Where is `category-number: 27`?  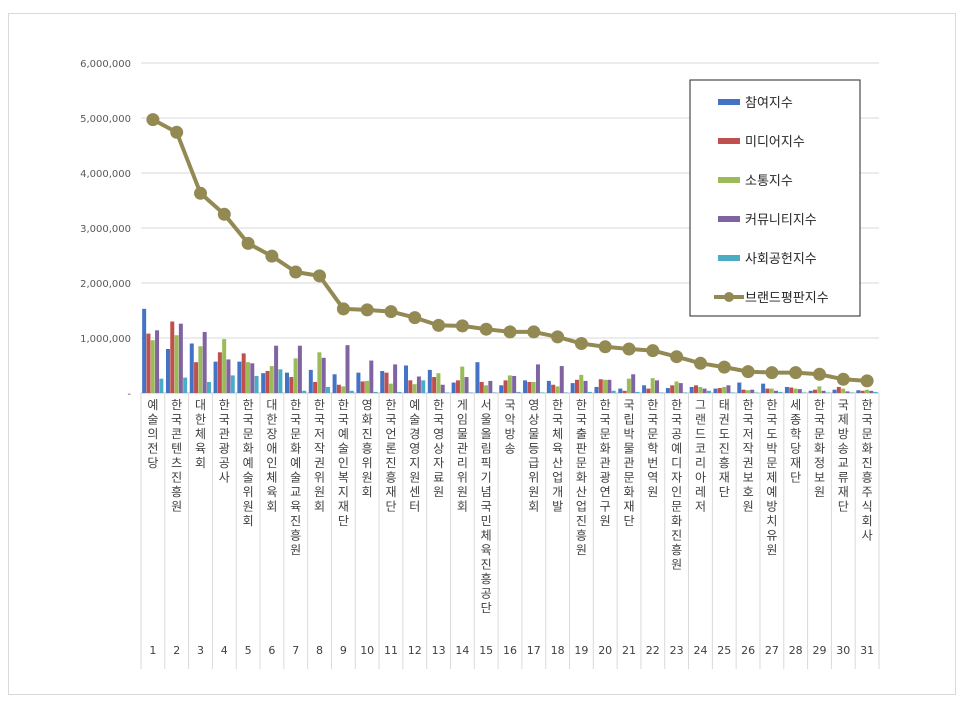 category-number: 27 is located at coordinates (772, 650).